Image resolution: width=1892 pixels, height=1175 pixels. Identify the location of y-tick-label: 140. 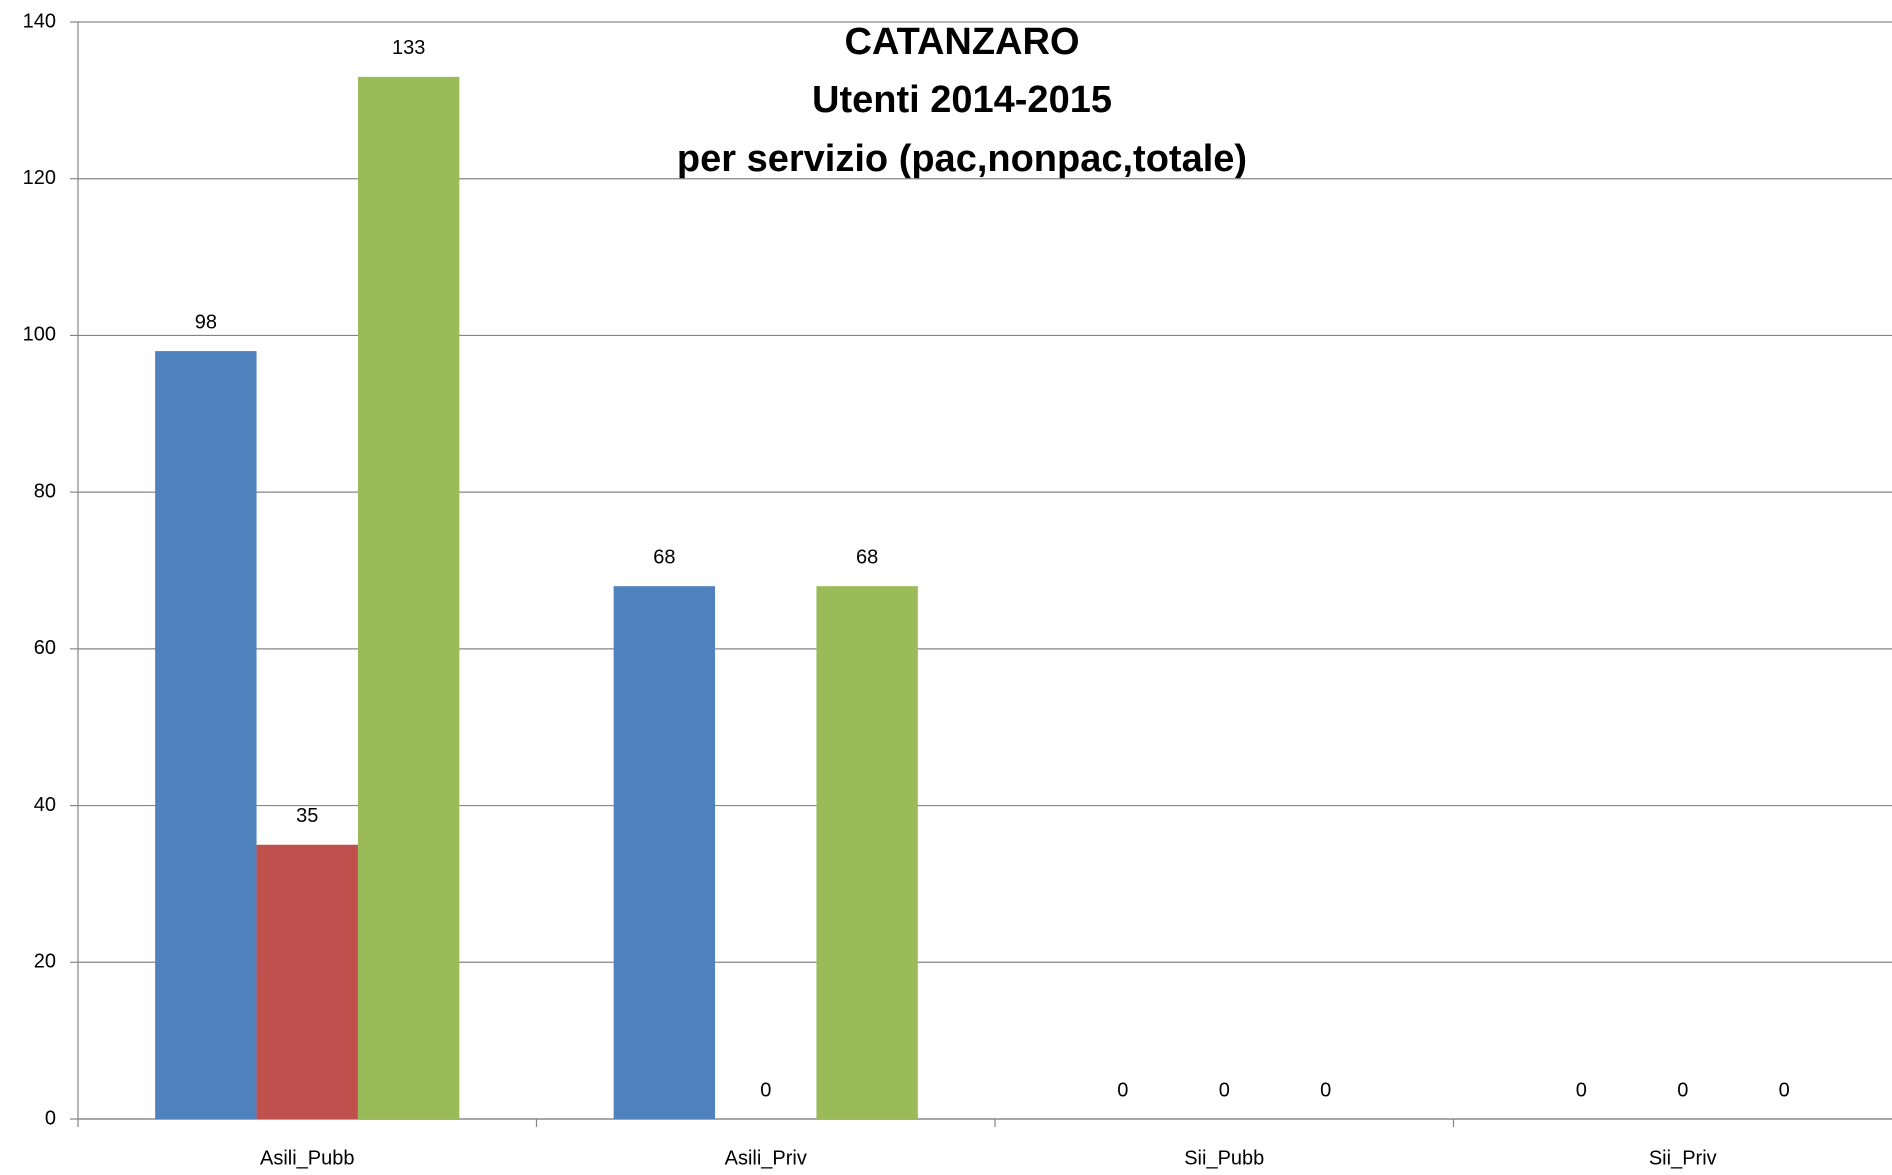
(39, 21).